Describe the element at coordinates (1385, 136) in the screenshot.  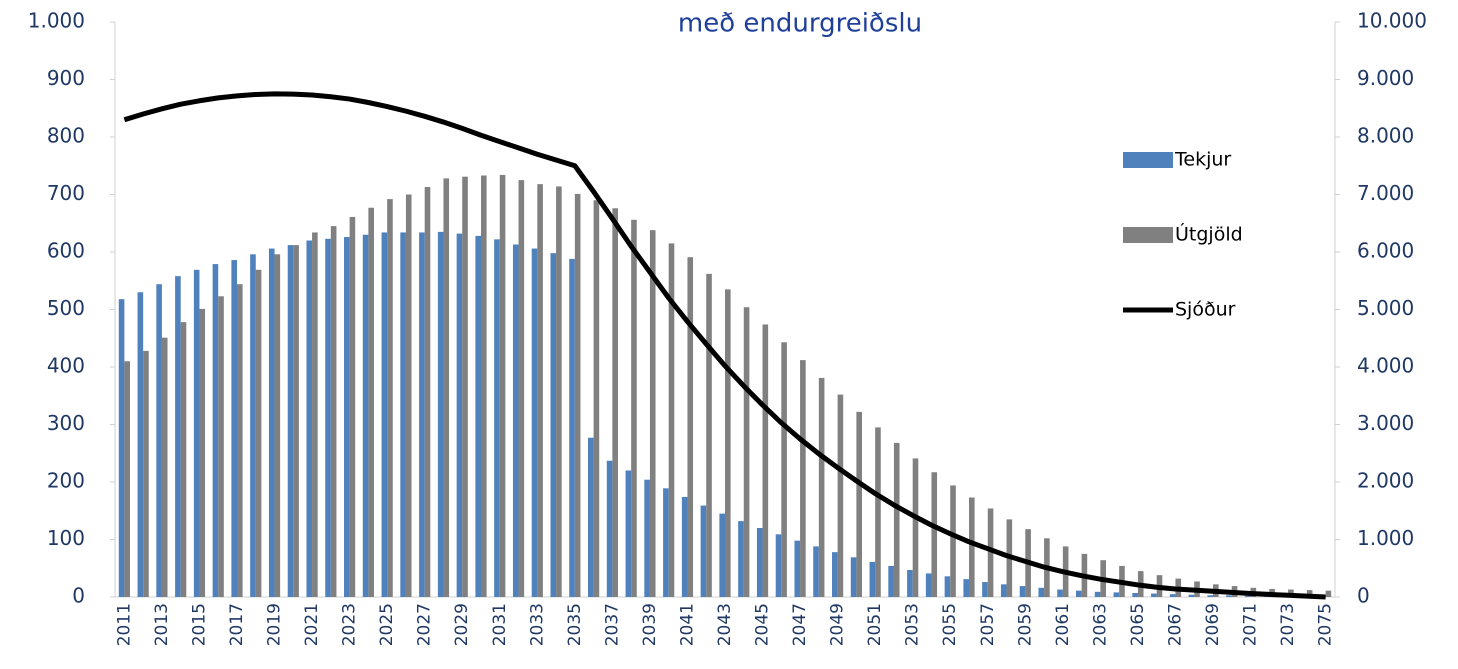
I see `y2-tick-label: 8.000` at that location.